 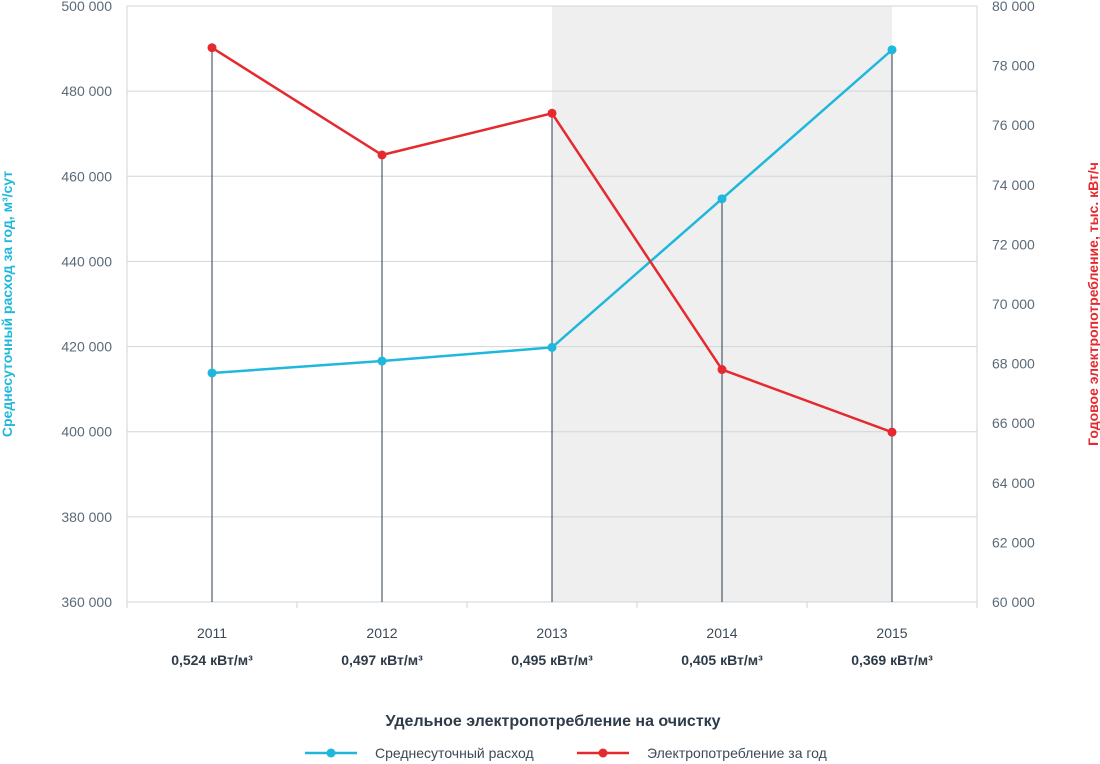 I want to click on left-tick-label: 480 000, so click(x=86, y=91).